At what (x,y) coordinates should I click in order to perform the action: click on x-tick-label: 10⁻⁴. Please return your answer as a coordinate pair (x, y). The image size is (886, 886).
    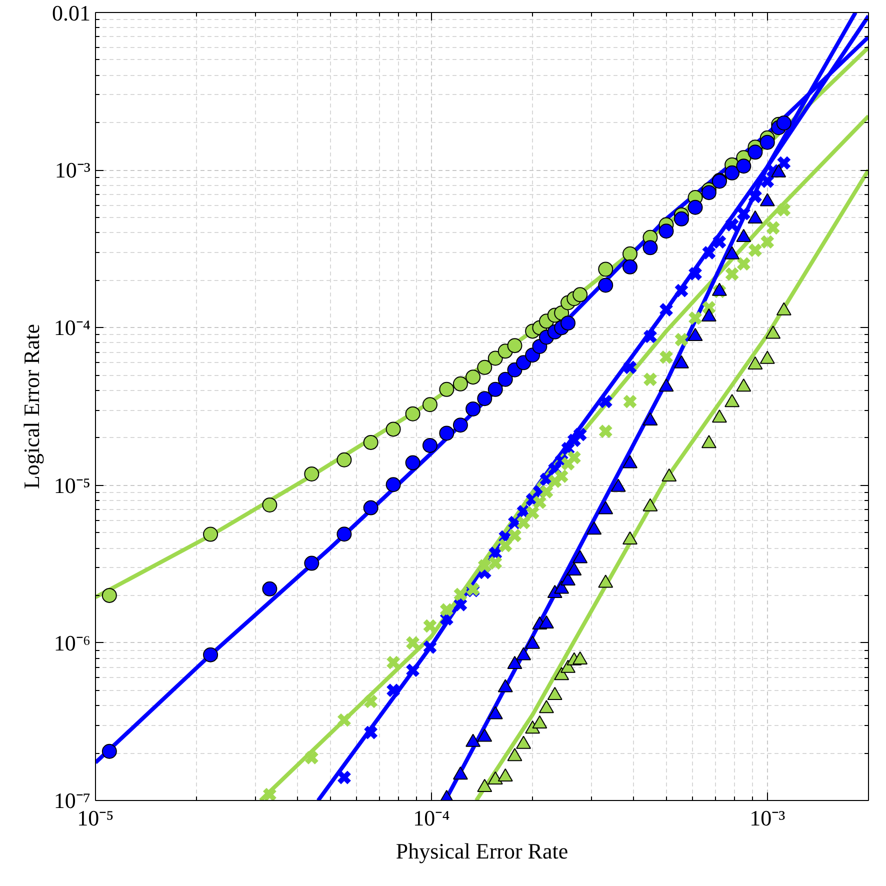
    Looking at the image, I should click on (431, 818).